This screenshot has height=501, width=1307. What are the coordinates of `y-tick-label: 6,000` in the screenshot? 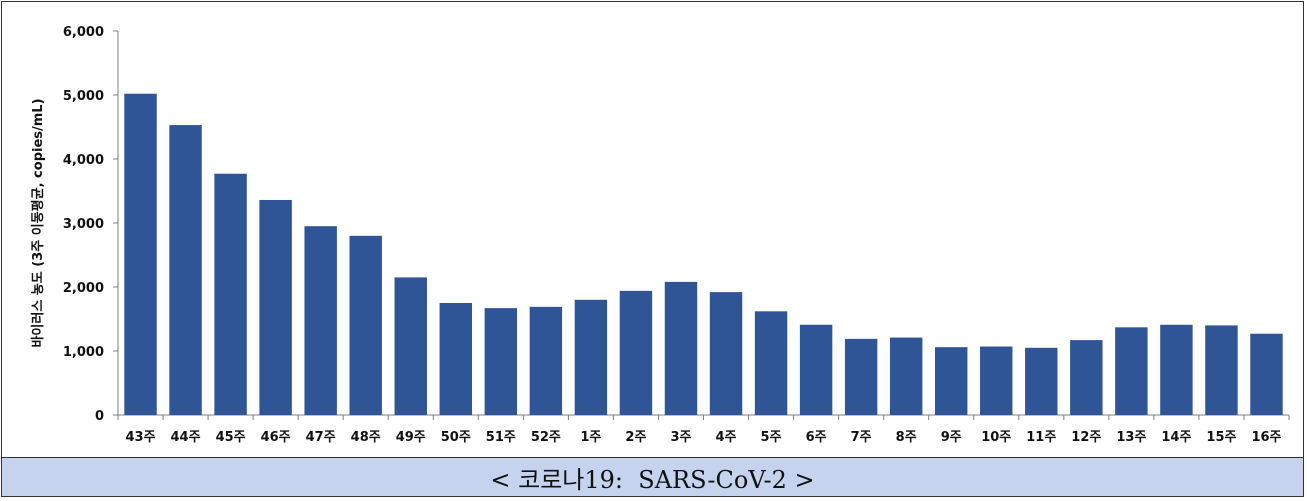 It's located at (83, 32).